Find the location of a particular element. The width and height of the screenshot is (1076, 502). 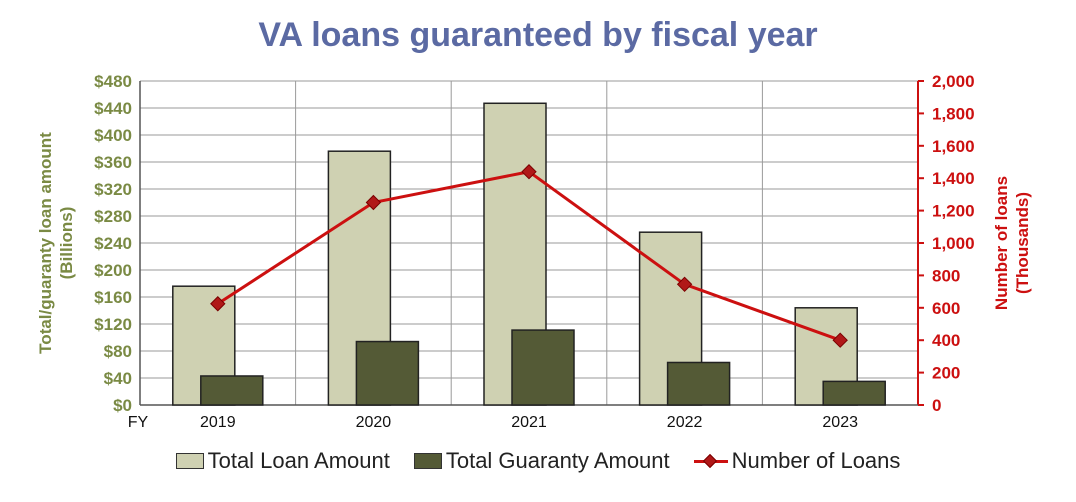

y-left-tick-label: $360 is located at coordinates (113, 162).